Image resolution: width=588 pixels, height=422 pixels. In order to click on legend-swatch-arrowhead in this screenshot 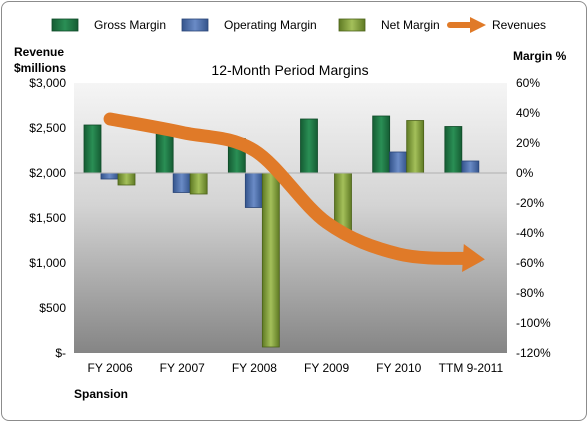, I will do `click(478, 25)`.